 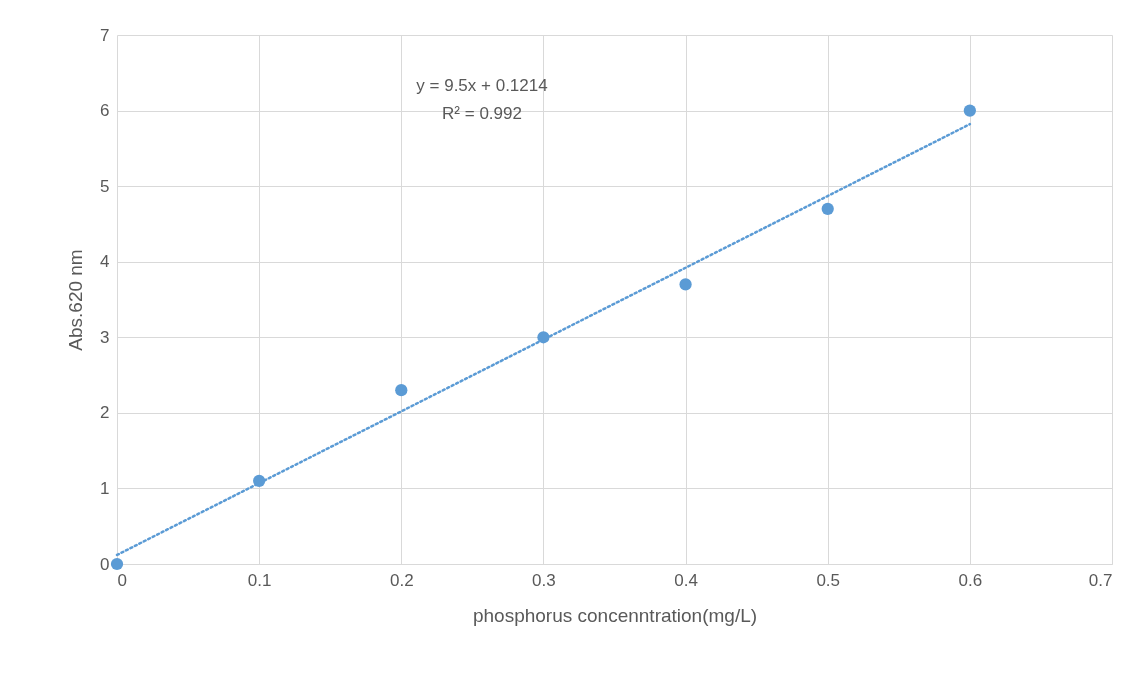 What do you see at coordinates (544, 580) in the screenshot?
I see `x-tick-label: 0.3` at bounding box center [544, 580].